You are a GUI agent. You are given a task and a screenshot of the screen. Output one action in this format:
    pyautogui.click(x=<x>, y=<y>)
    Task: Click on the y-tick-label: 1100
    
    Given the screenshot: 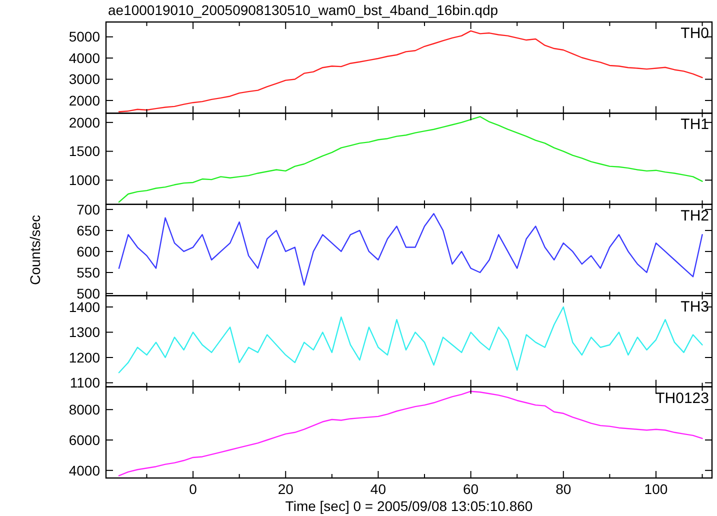 What is the action you would take?
    pyautogui.click(x=85, y=382)
    